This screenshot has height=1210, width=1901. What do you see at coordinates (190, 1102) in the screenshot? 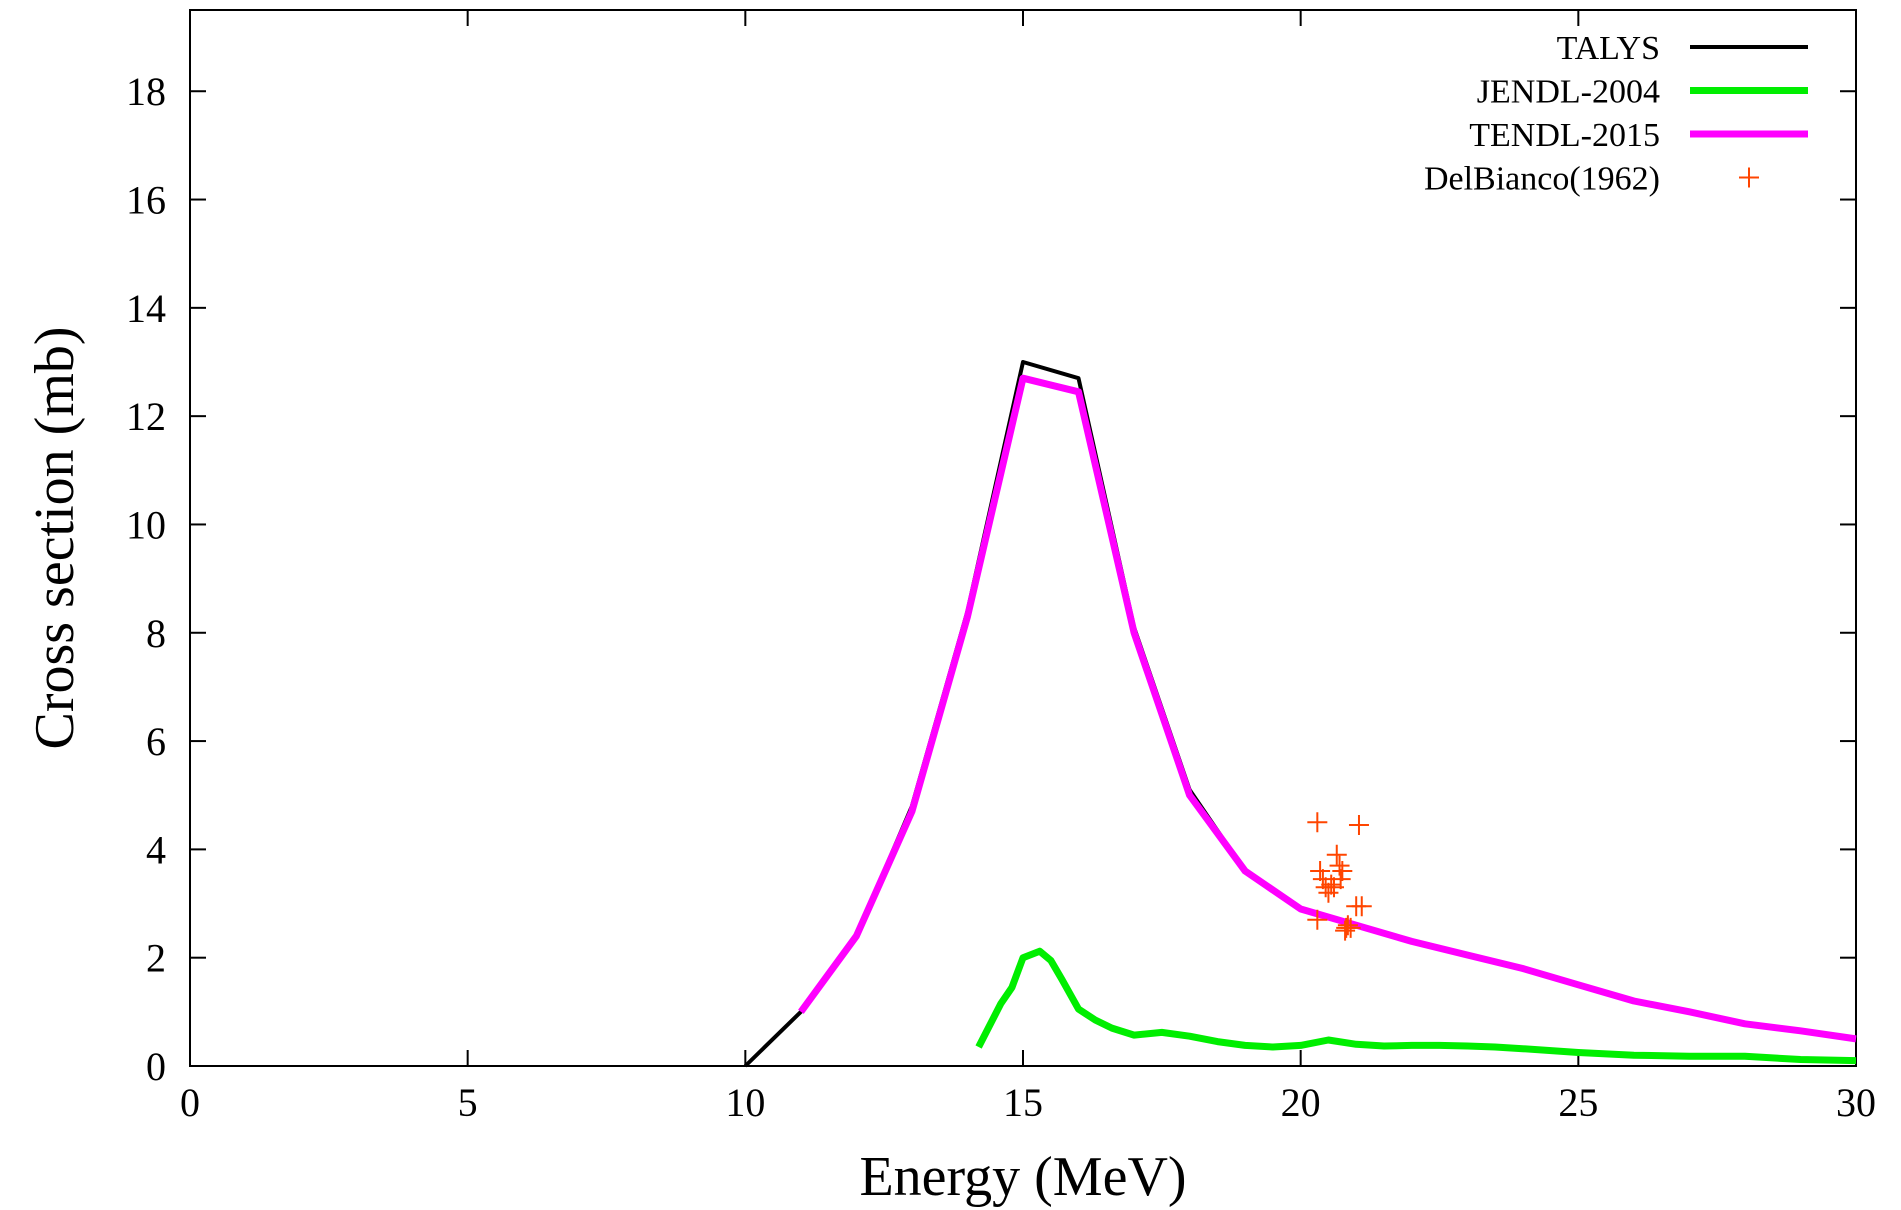
I see `x-tick-label: 0` at bounding box center [190, 1102].